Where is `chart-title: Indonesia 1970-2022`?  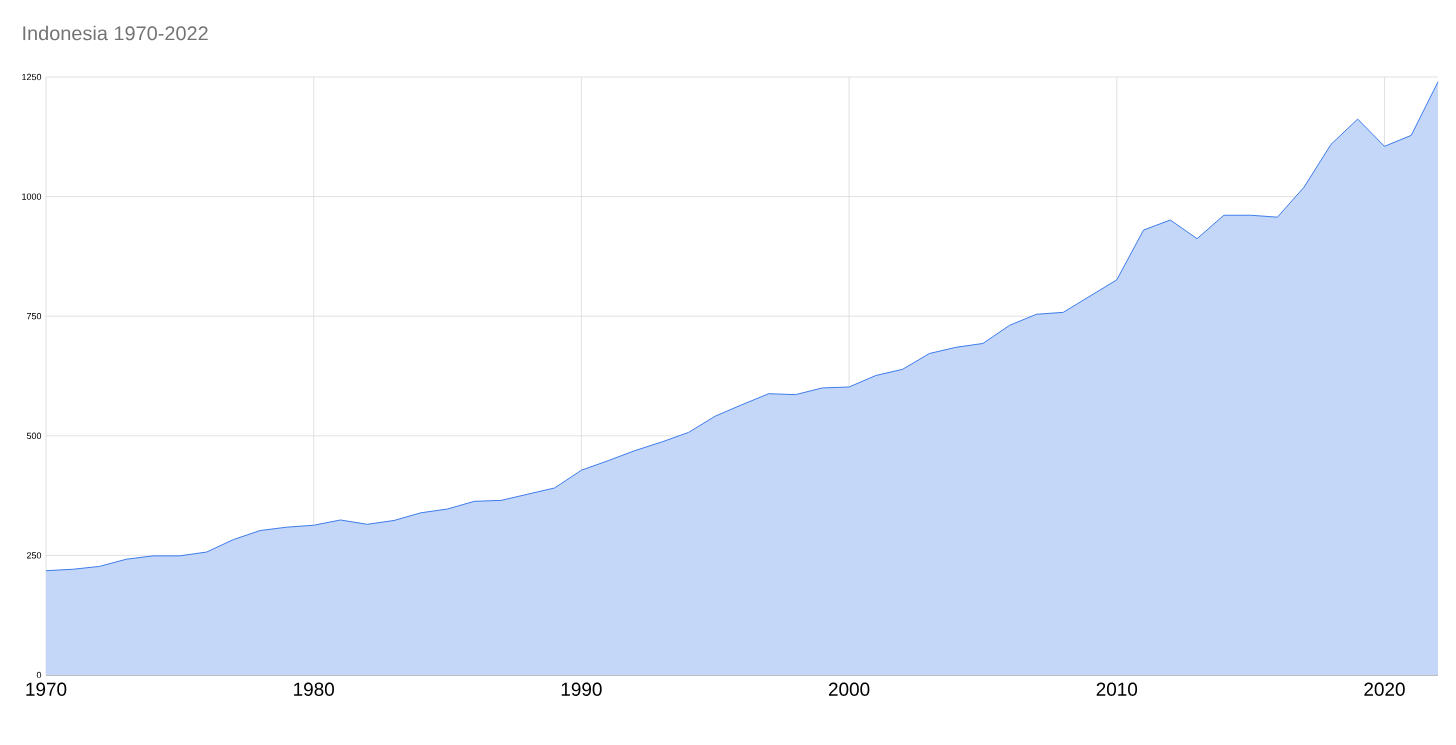 chart-title: Indonesia 1970-2022 is located at coordinates (115, 33).